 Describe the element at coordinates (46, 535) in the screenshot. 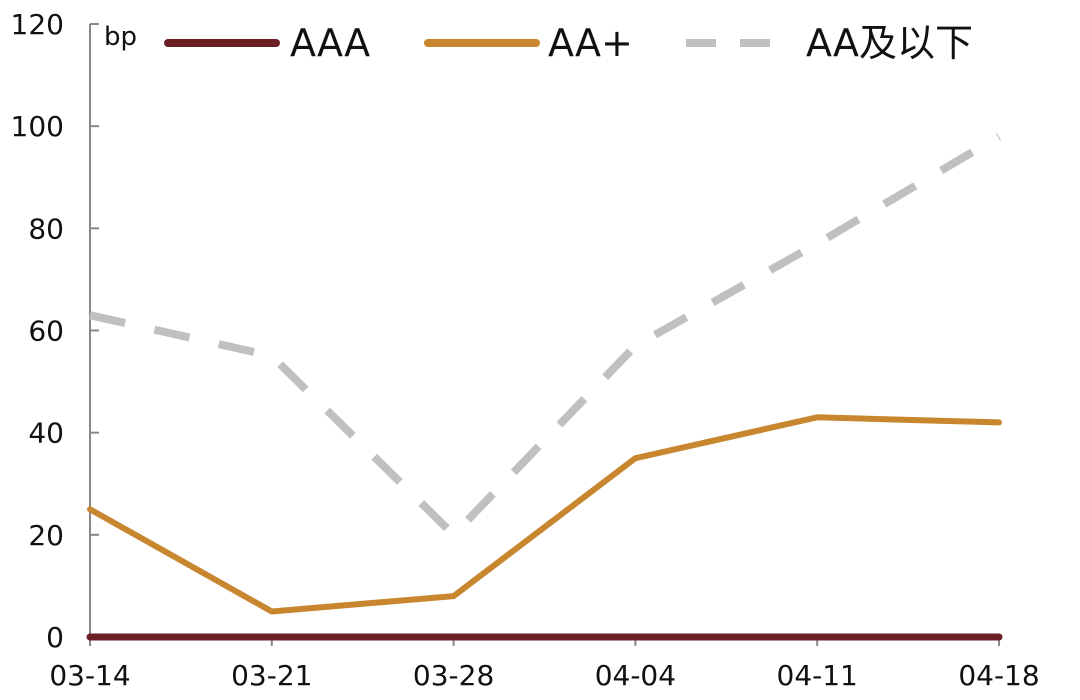

I see `y-tick-label: 20` at that location.